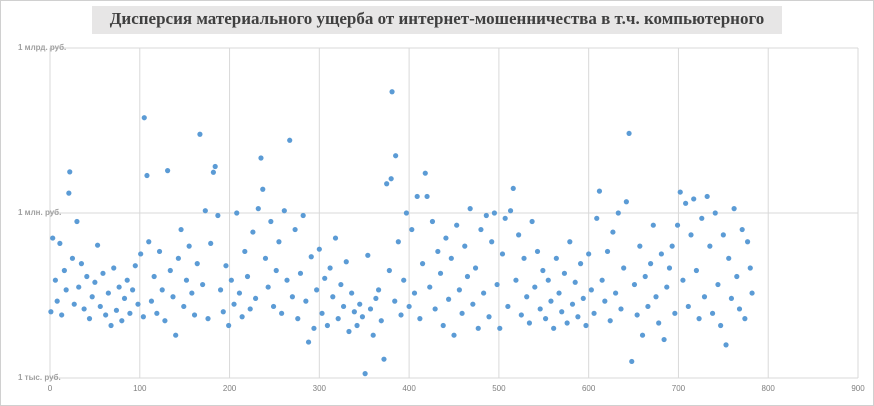  What do you see at coordinates (437, 20) in the screenshot?
I see `title-box` at bounding box center [437, 20].